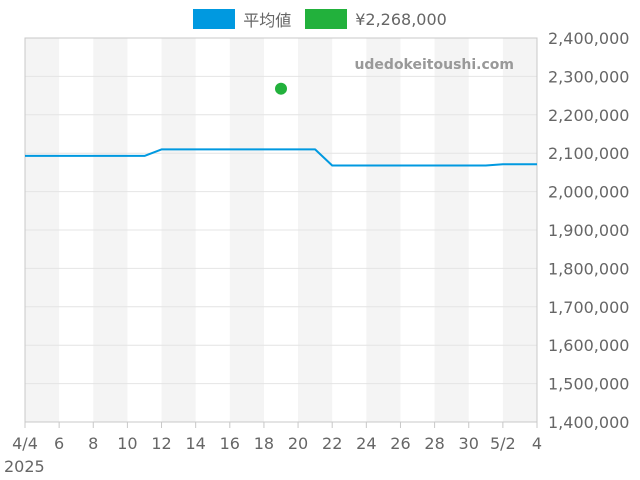  What do you see at coordinates (503, 443) in the screenshot?
I see `x-tick-label: 5/2` at bounding box center [503, 443].